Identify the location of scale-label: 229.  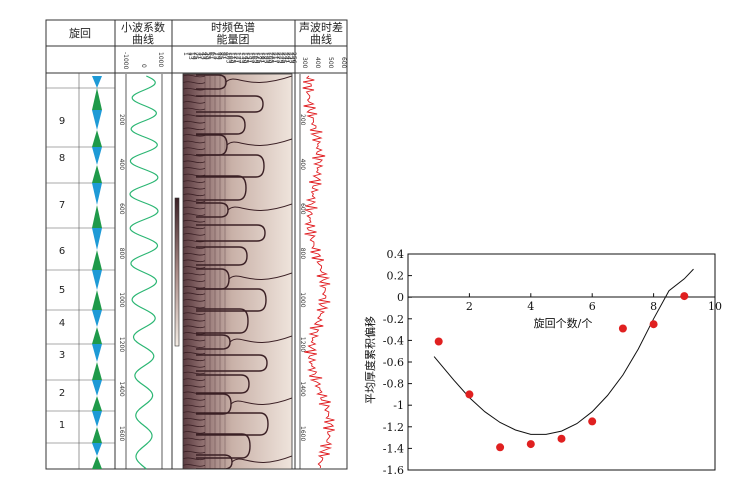
(280, 58).